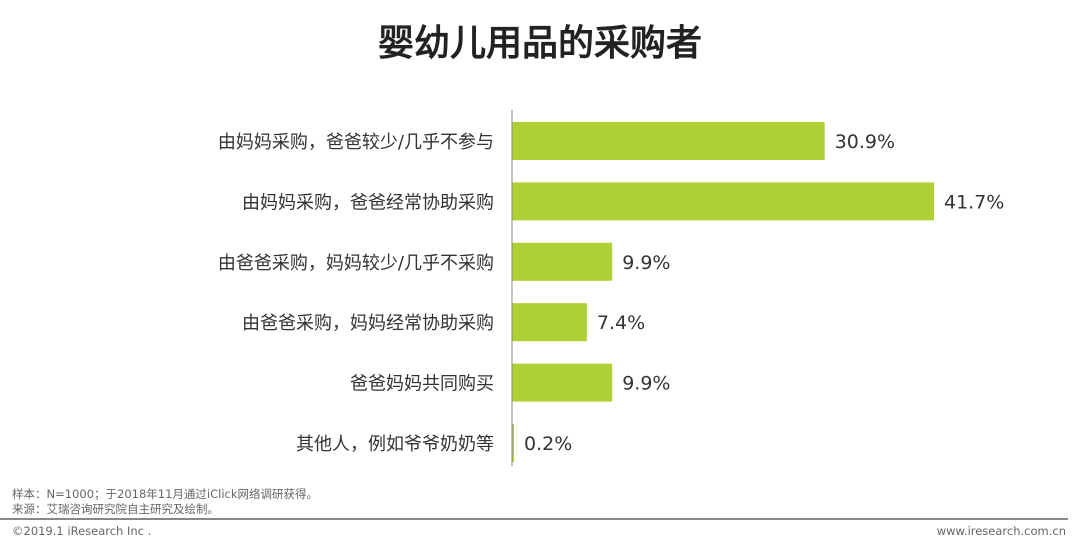  What do you see at coordinates (865, 142) in the screenshot?
I see `data-label: 30.9%` at bounding box center [865, 142].